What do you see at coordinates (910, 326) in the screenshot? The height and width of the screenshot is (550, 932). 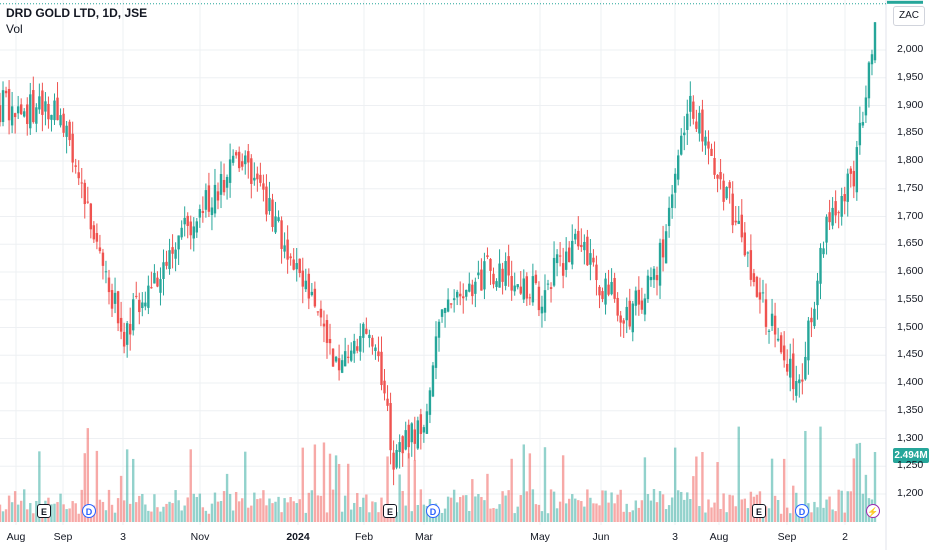 I see `price-tick: 1,500` at bounding box center [910, 326].